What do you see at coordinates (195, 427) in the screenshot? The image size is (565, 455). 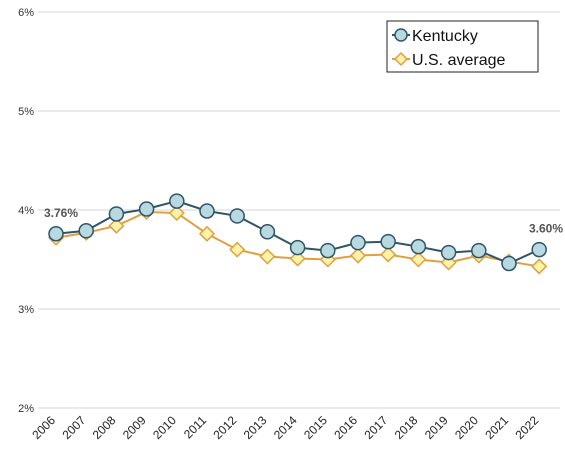 I see `x-tick-label: 2011` at bounding box center [195, 427].